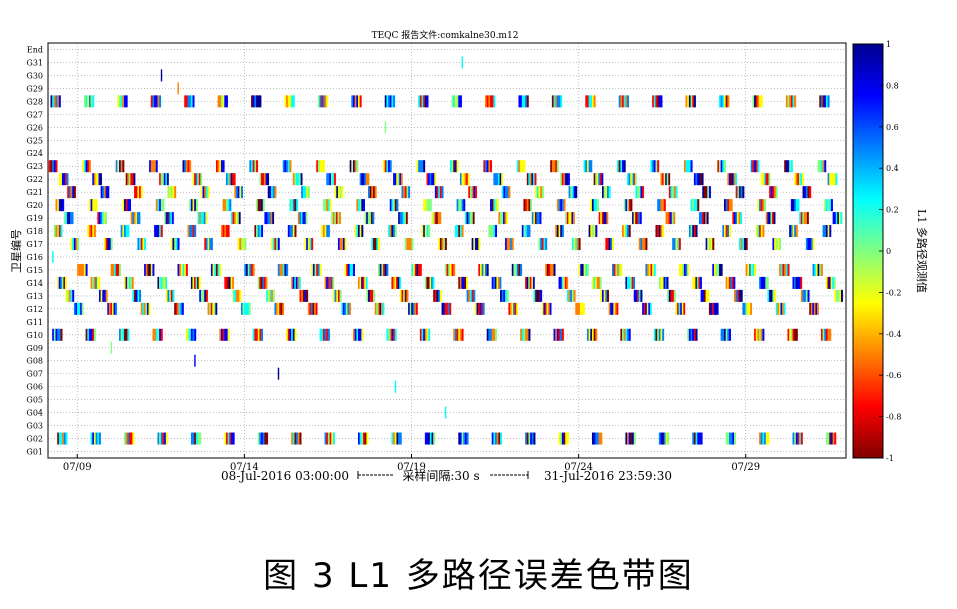  What do you see at coordinates (77, 467) in the screenshot?
I see `x-tick-label: 07/09` at bounding box center [77, 467].